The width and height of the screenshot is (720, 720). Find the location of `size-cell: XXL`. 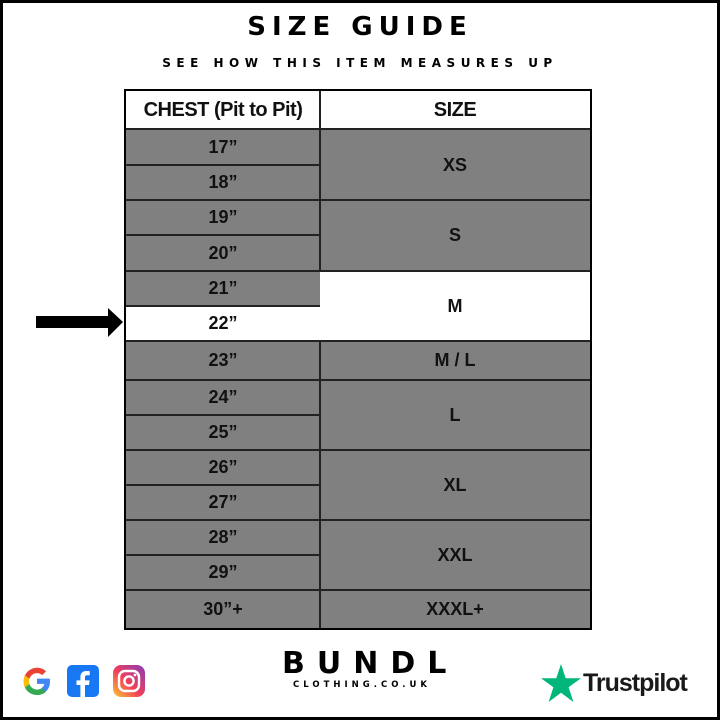

size-cell: XXL is located at coordinates (455, 554).